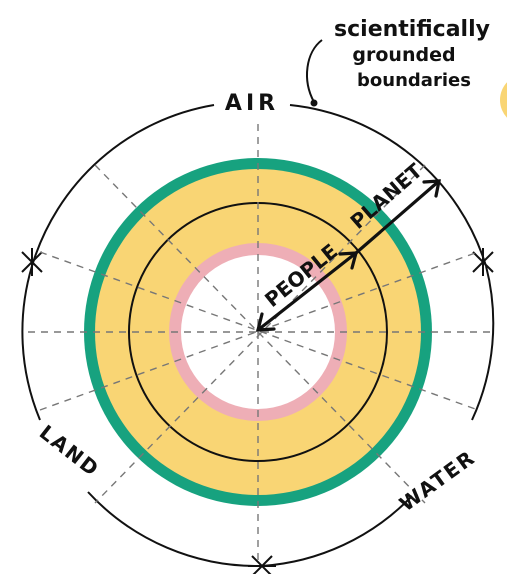  What do you see at coordinates (175, 529) in the screenshot?
I see `land-arc` at bounding box center [175, 529].